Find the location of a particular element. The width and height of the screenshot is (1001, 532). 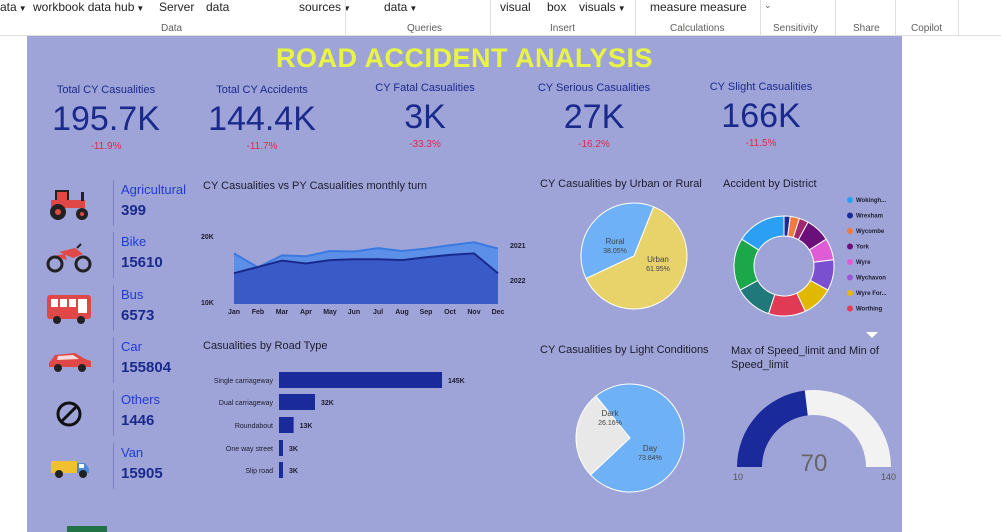

kpi-card-total-casualties: Total CY Casualities 195.7K -11.9% is located at coordinates (106, 118).